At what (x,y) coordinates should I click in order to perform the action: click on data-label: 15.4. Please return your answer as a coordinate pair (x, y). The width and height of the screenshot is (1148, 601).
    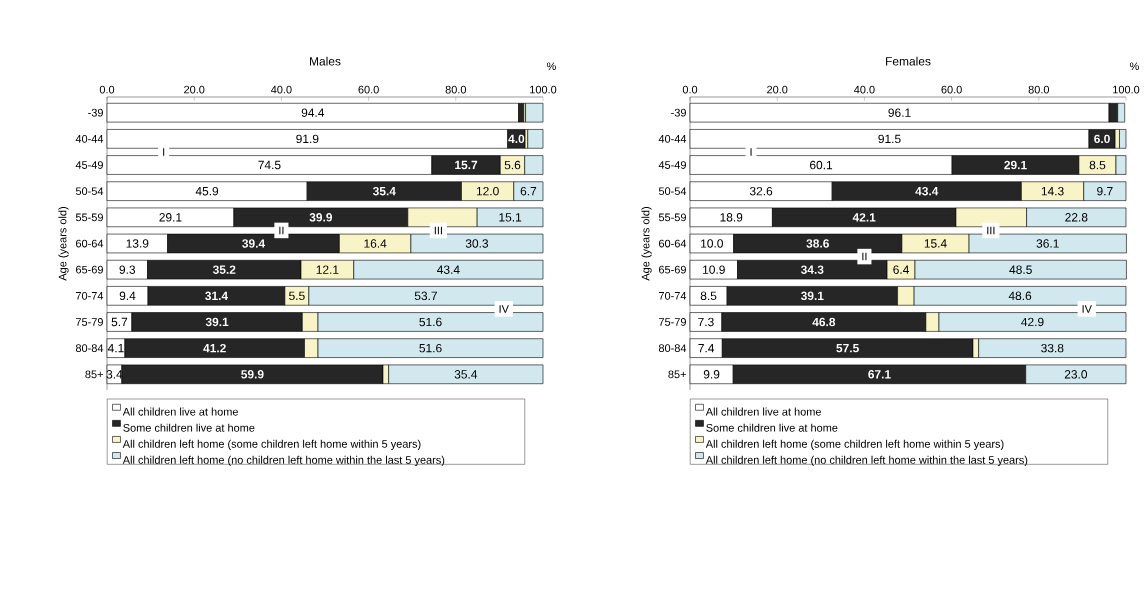
    Looking at the image, I should click on (935, 243).